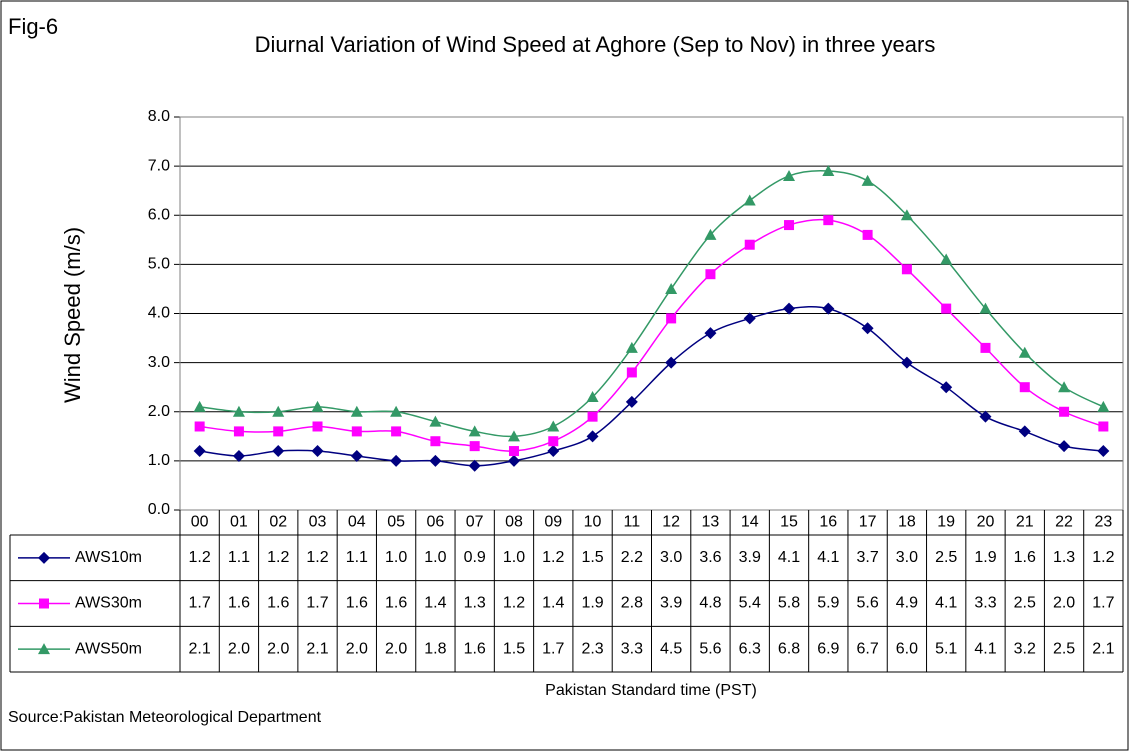  What do you see at coordinates (789, 603) in the screenshot?
I see `table-value: 5.8` at bounding box center [789, 603].